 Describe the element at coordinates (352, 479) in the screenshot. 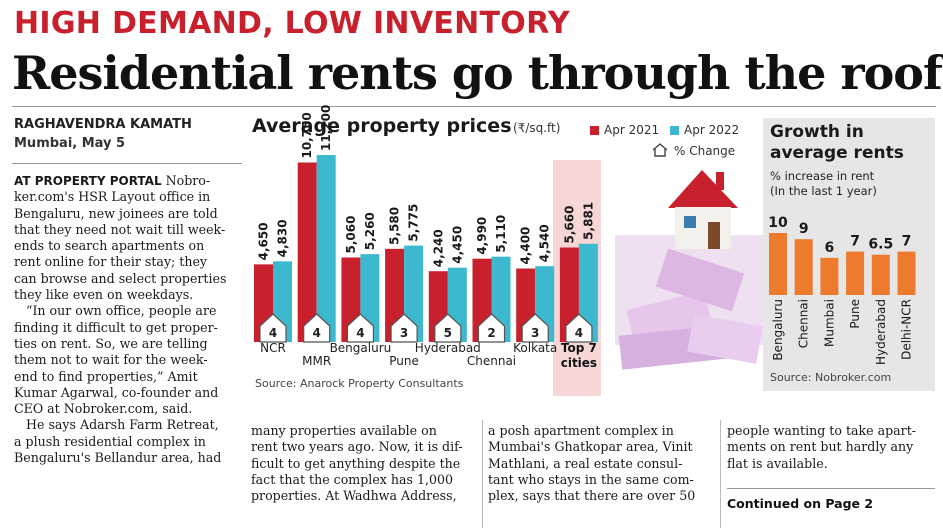

I see `article-line: fact that the complex has 1,000` at that location.